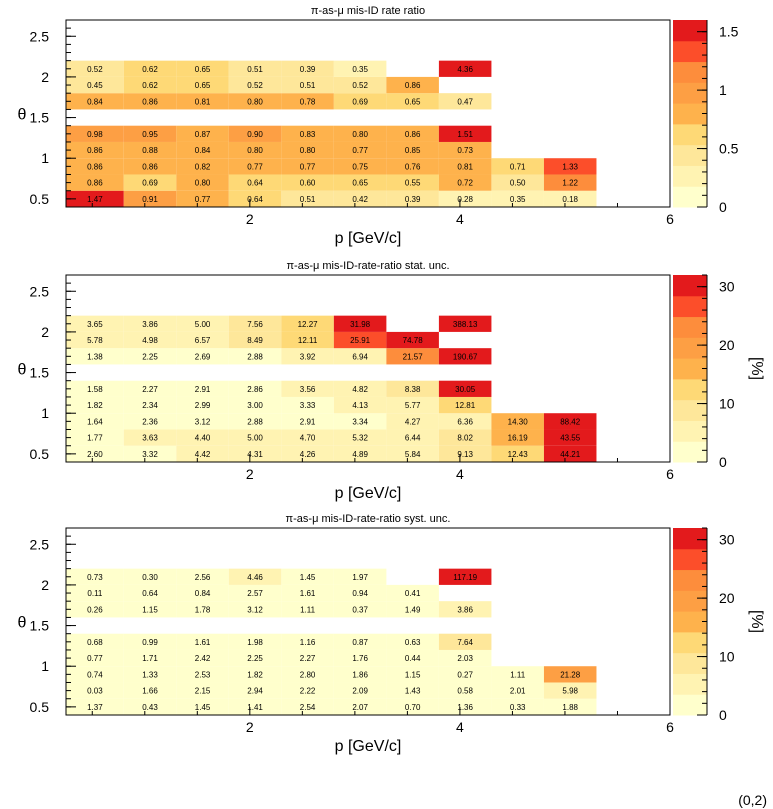 The image size is (773, 809). I want to click on cell-value-label: 2.91, so click(308, 421).